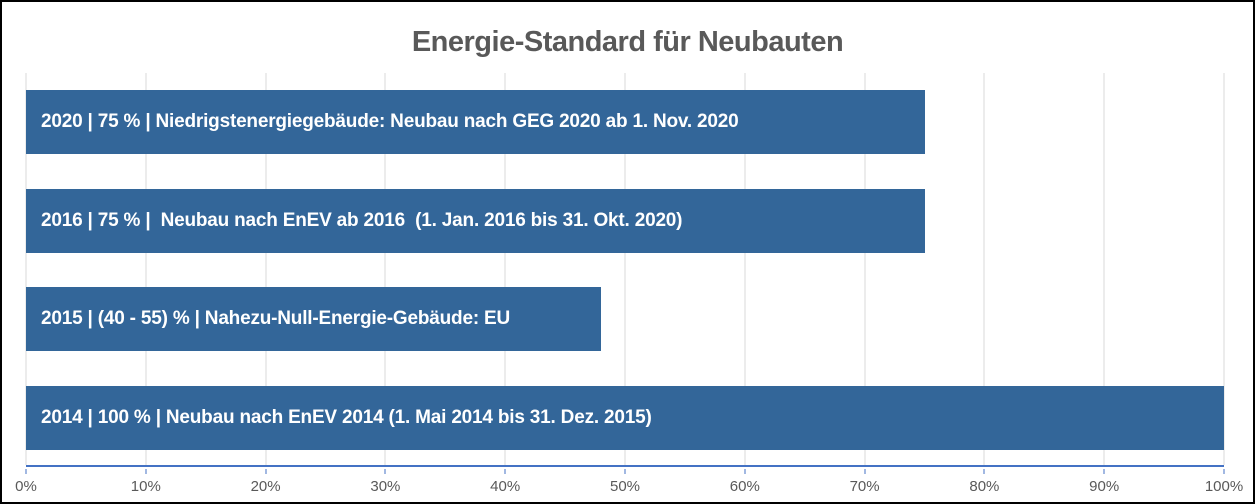 The image size is (1255, 504). Describe the element at coordinates (385, 486) in the screenshot. I see `x-axis-tick-label: 30%` at that location.